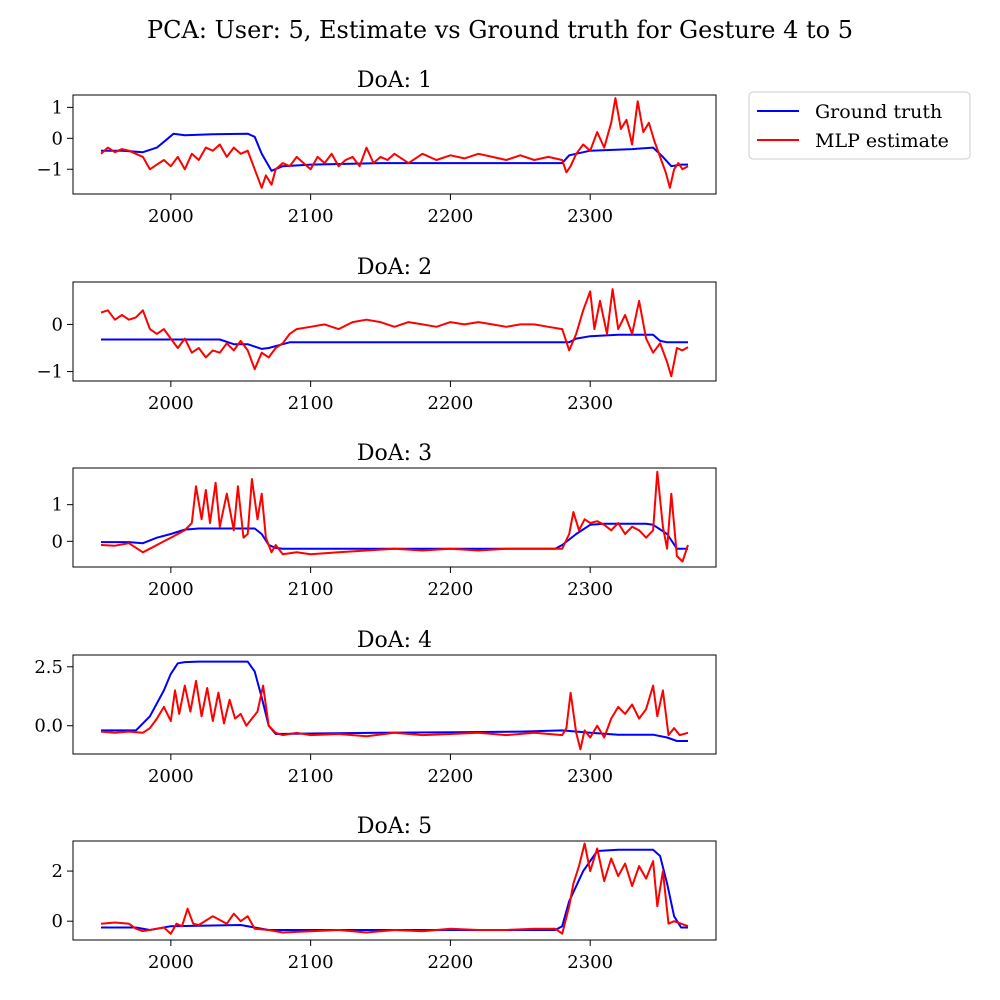 This screenshot has width=1000, height=1000. Describe the element at coordinates (171, 776) in the screenshot. I see `x-tick-label-2000-doa-4: 2000` at that location.